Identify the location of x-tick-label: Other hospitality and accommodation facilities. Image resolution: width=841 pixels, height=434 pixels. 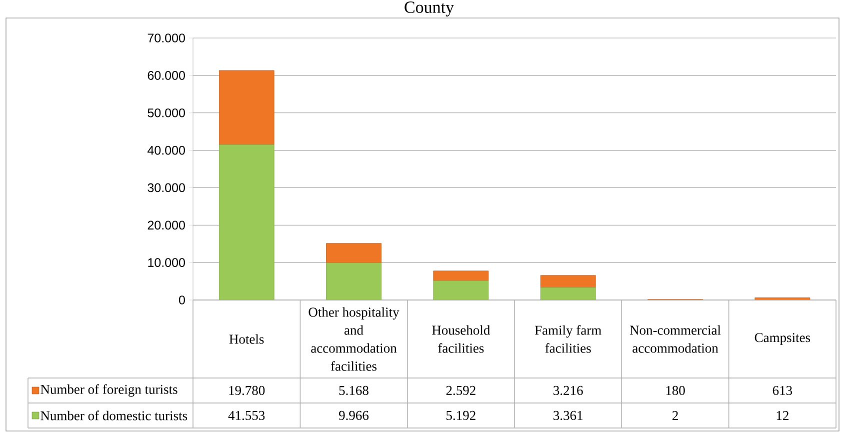
(354, 339).